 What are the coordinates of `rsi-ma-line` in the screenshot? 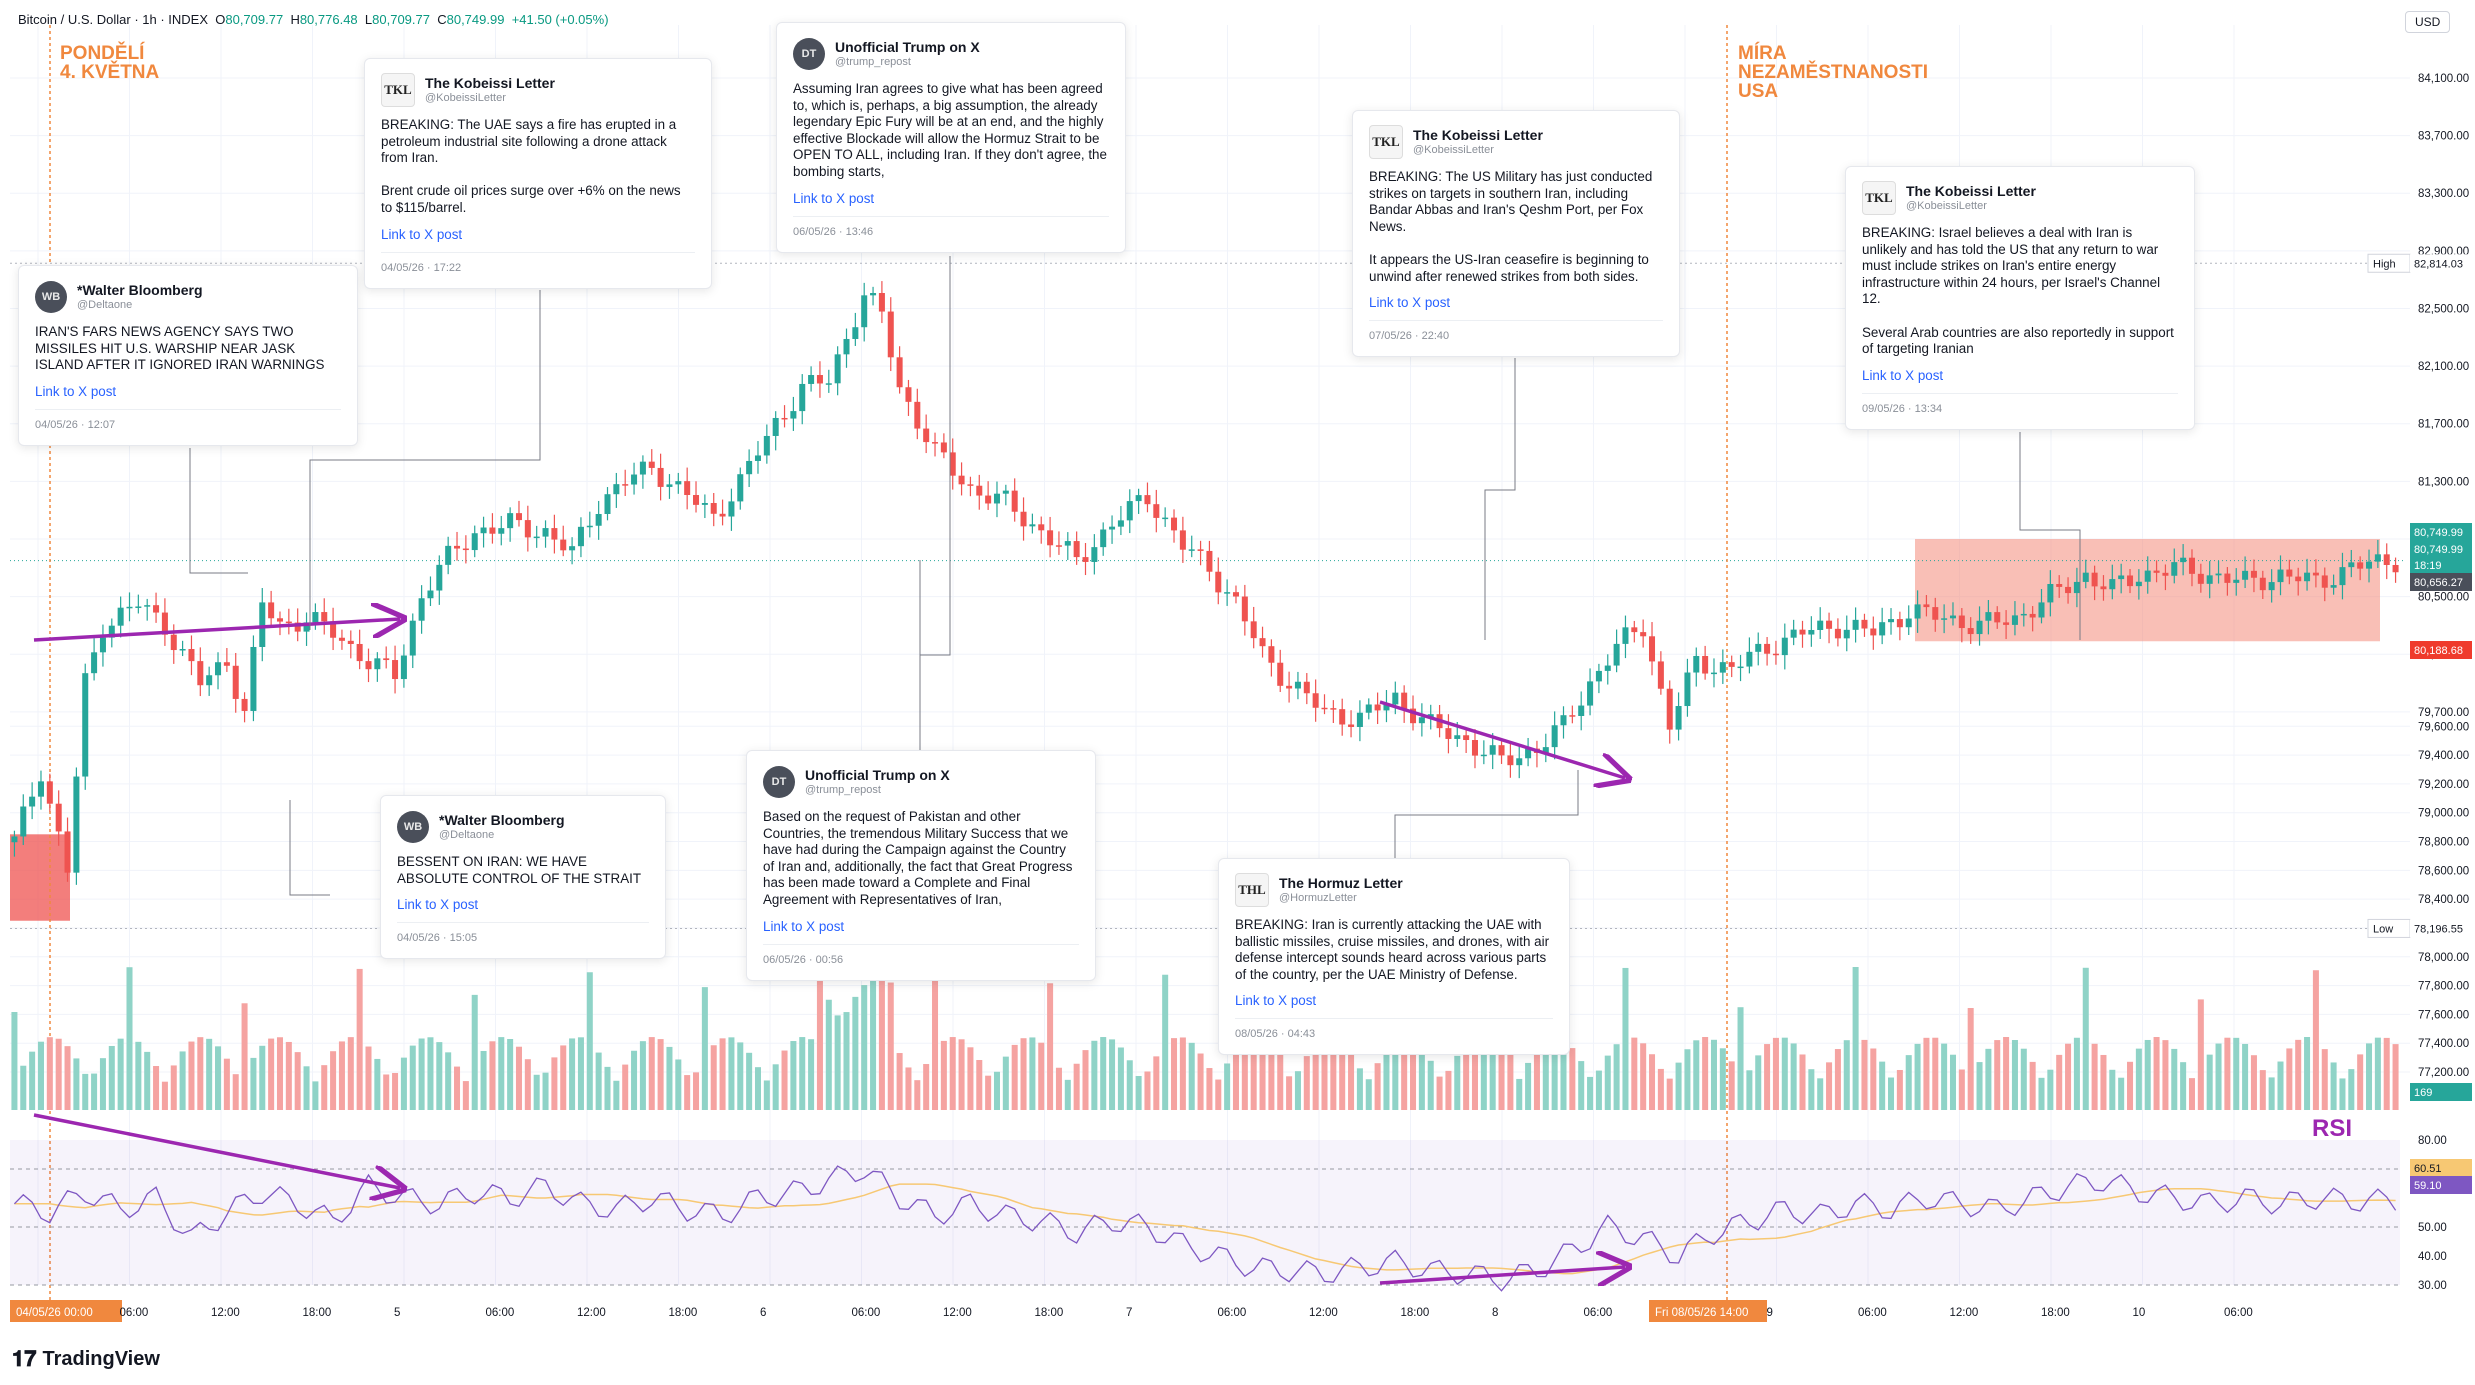 It's located at (1205, 1229).